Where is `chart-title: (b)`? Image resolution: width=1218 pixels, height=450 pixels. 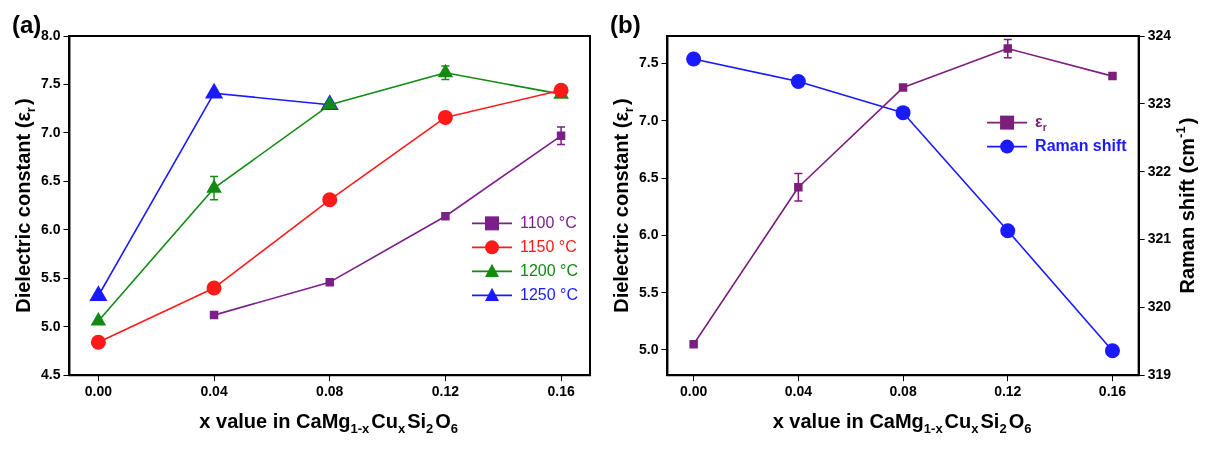
chart-title: (b) is located at coordinates (625, 24).